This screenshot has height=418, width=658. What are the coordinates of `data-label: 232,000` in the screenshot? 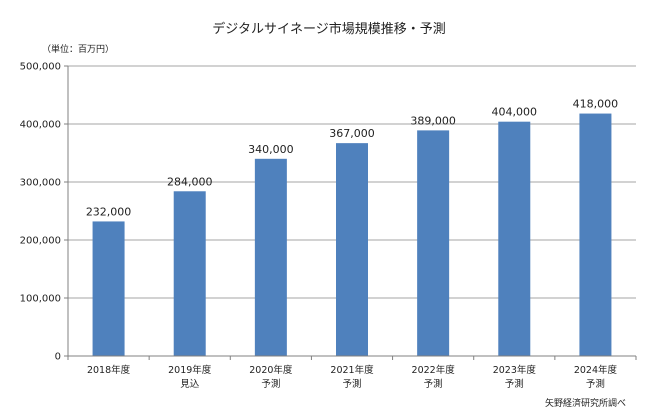 It's located at (109, 211).